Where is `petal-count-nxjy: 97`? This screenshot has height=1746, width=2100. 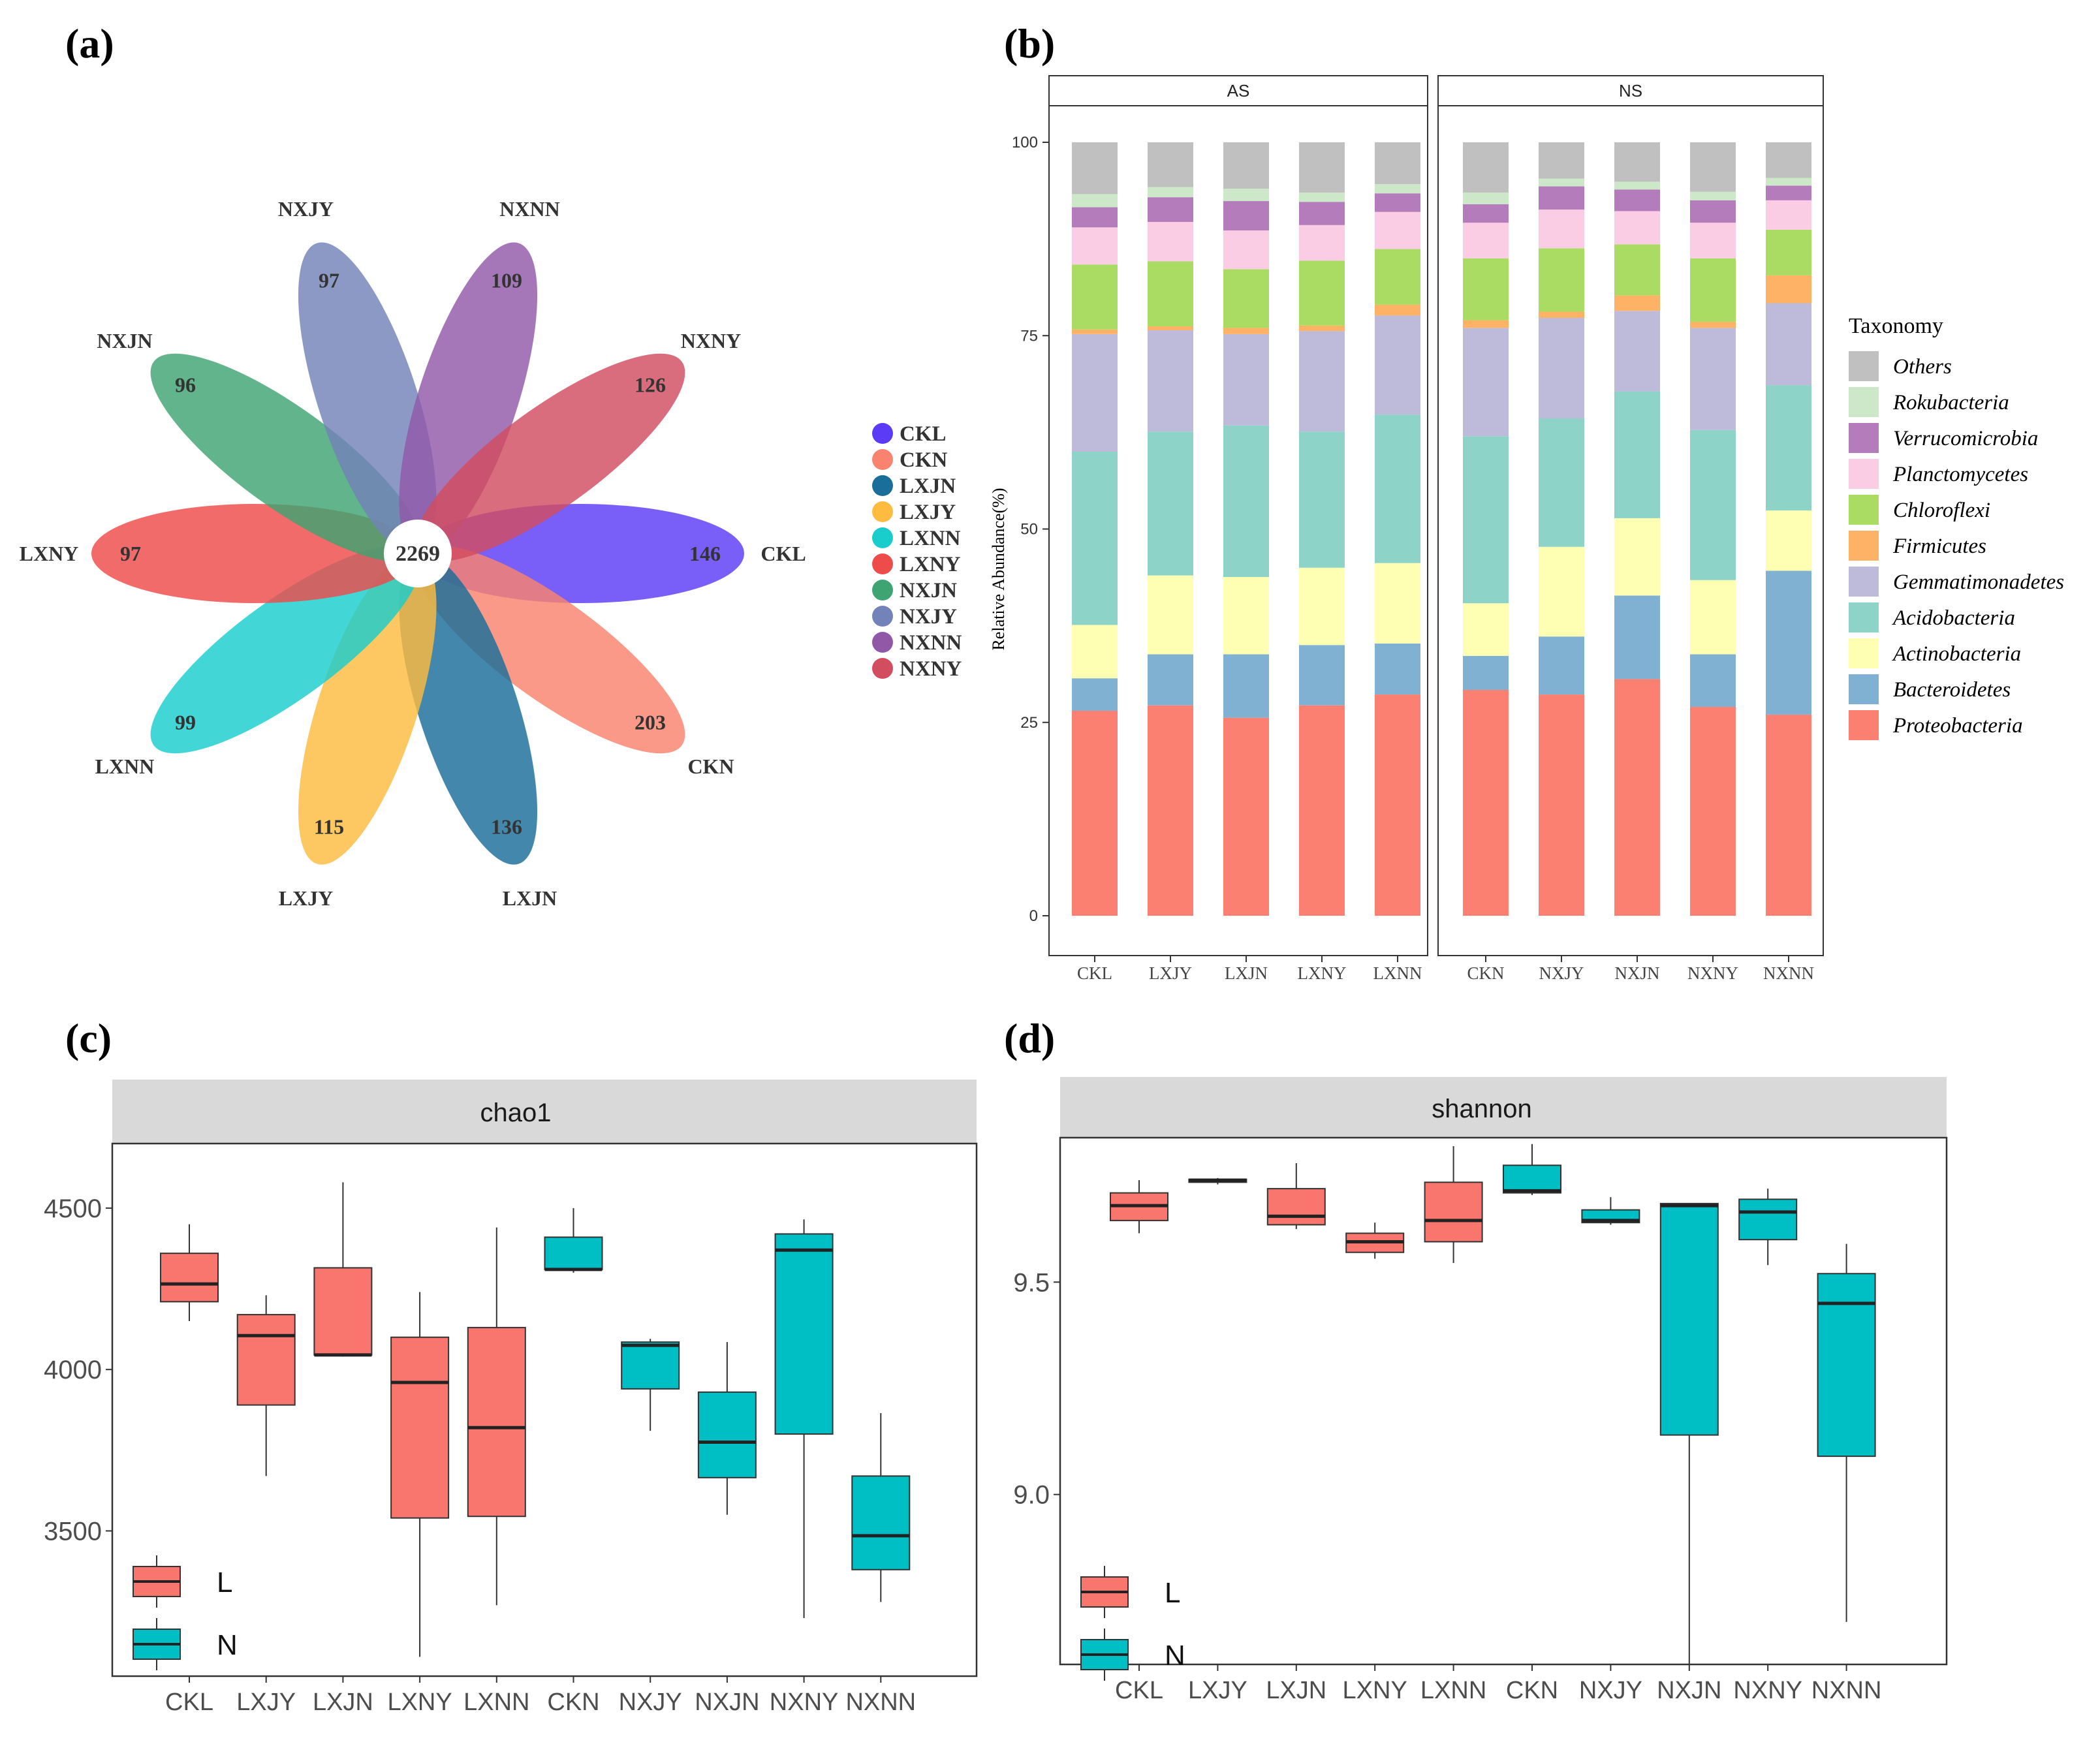 petal-count-nxjy: 97 is located at coordinates (329, 281).